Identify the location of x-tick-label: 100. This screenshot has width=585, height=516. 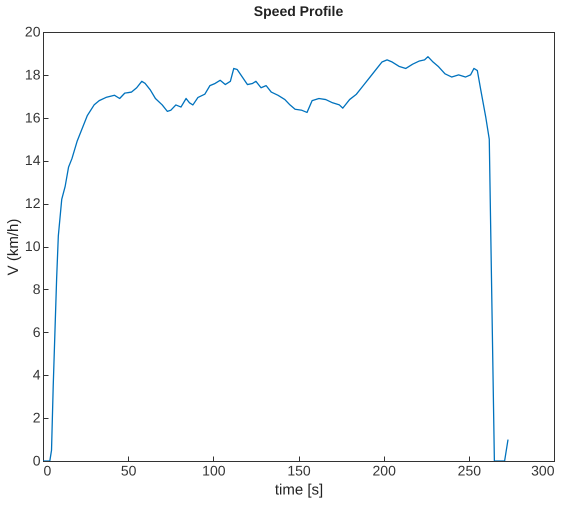
(214, 470).